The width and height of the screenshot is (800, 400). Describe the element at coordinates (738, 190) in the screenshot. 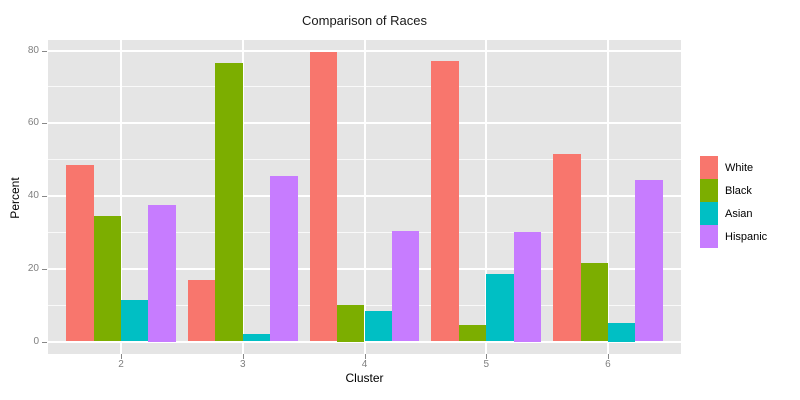

I see `legend-label: Black` at that location.